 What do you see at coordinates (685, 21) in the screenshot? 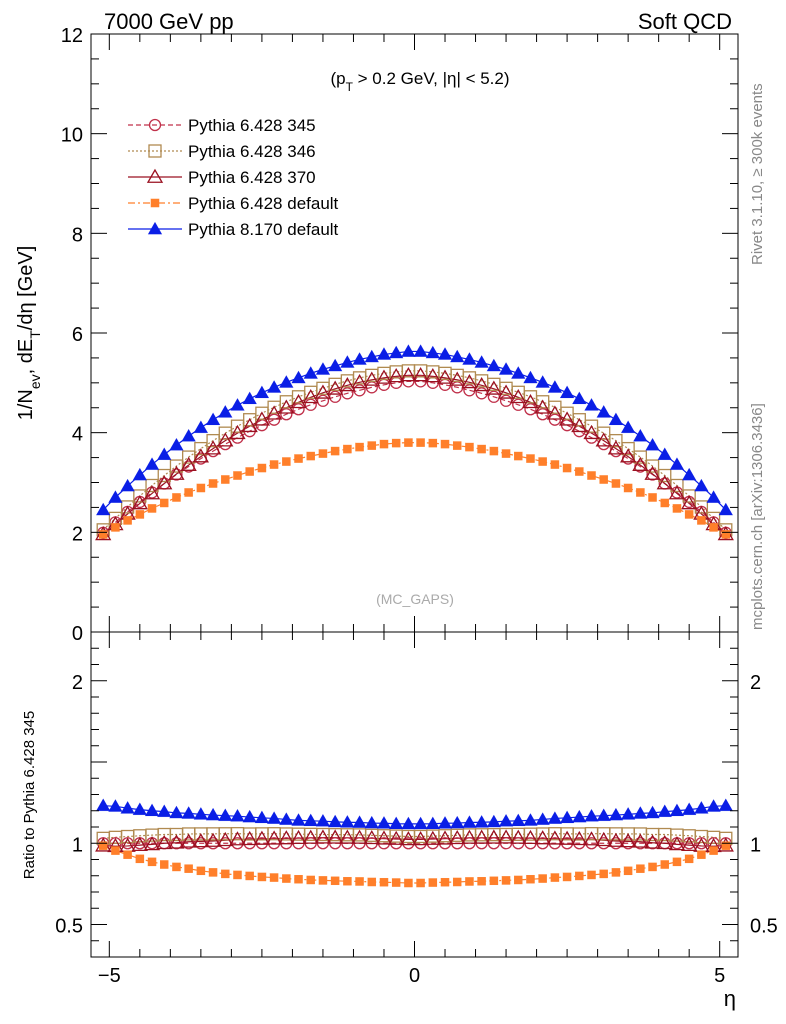
I see `header-right: Soft QCD` at bounding box center [685, 21].